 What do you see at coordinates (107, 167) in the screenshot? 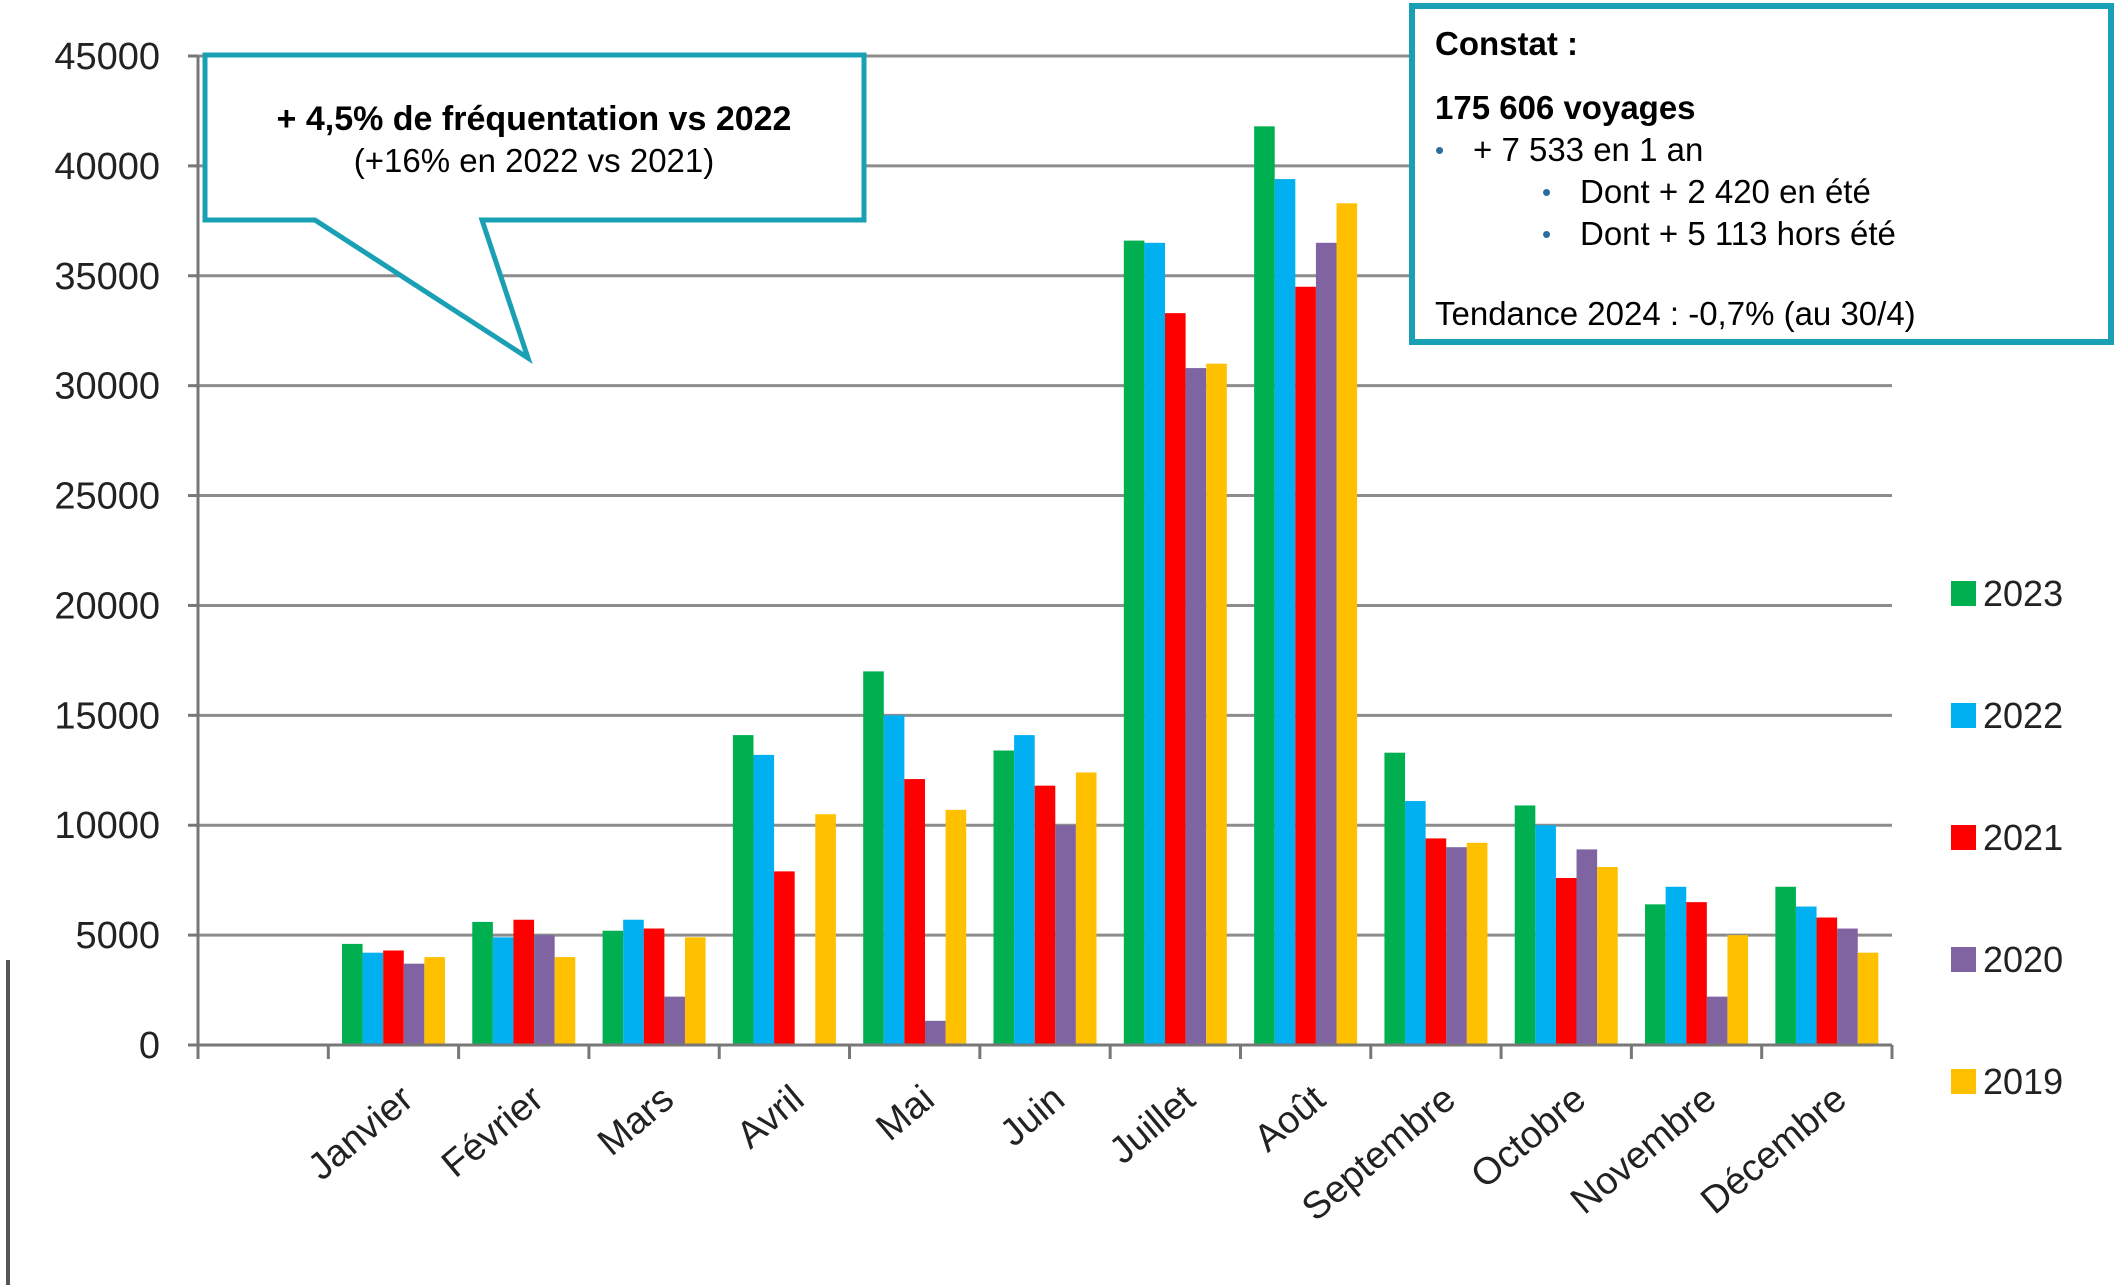
I see `y-tick-label: 40000` at bounding box center [107, 167].